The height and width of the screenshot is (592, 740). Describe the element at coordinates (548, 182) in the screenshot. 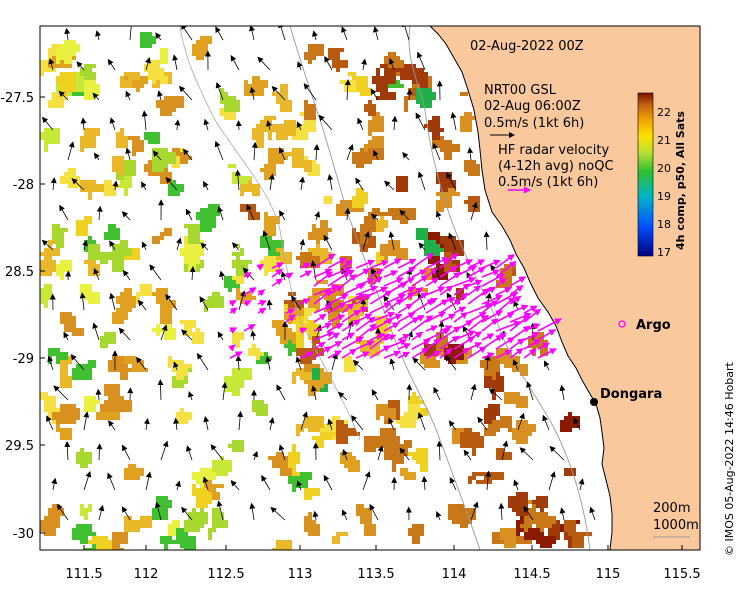

I see `hf-scale: 0.5m/s (1kt 6h)` at that location.